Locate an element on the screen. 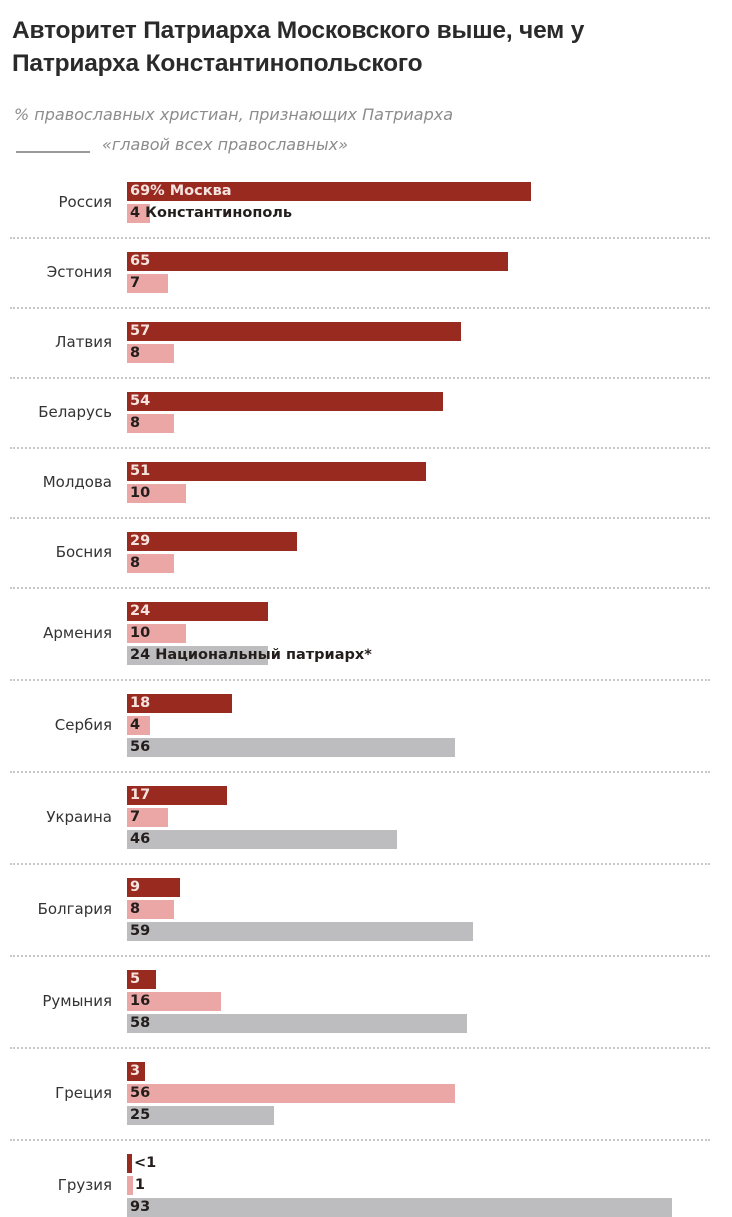 The height and width of the screenshot is (1217, 732). data-label-national: 93 is located at coordinates (140, 1207).